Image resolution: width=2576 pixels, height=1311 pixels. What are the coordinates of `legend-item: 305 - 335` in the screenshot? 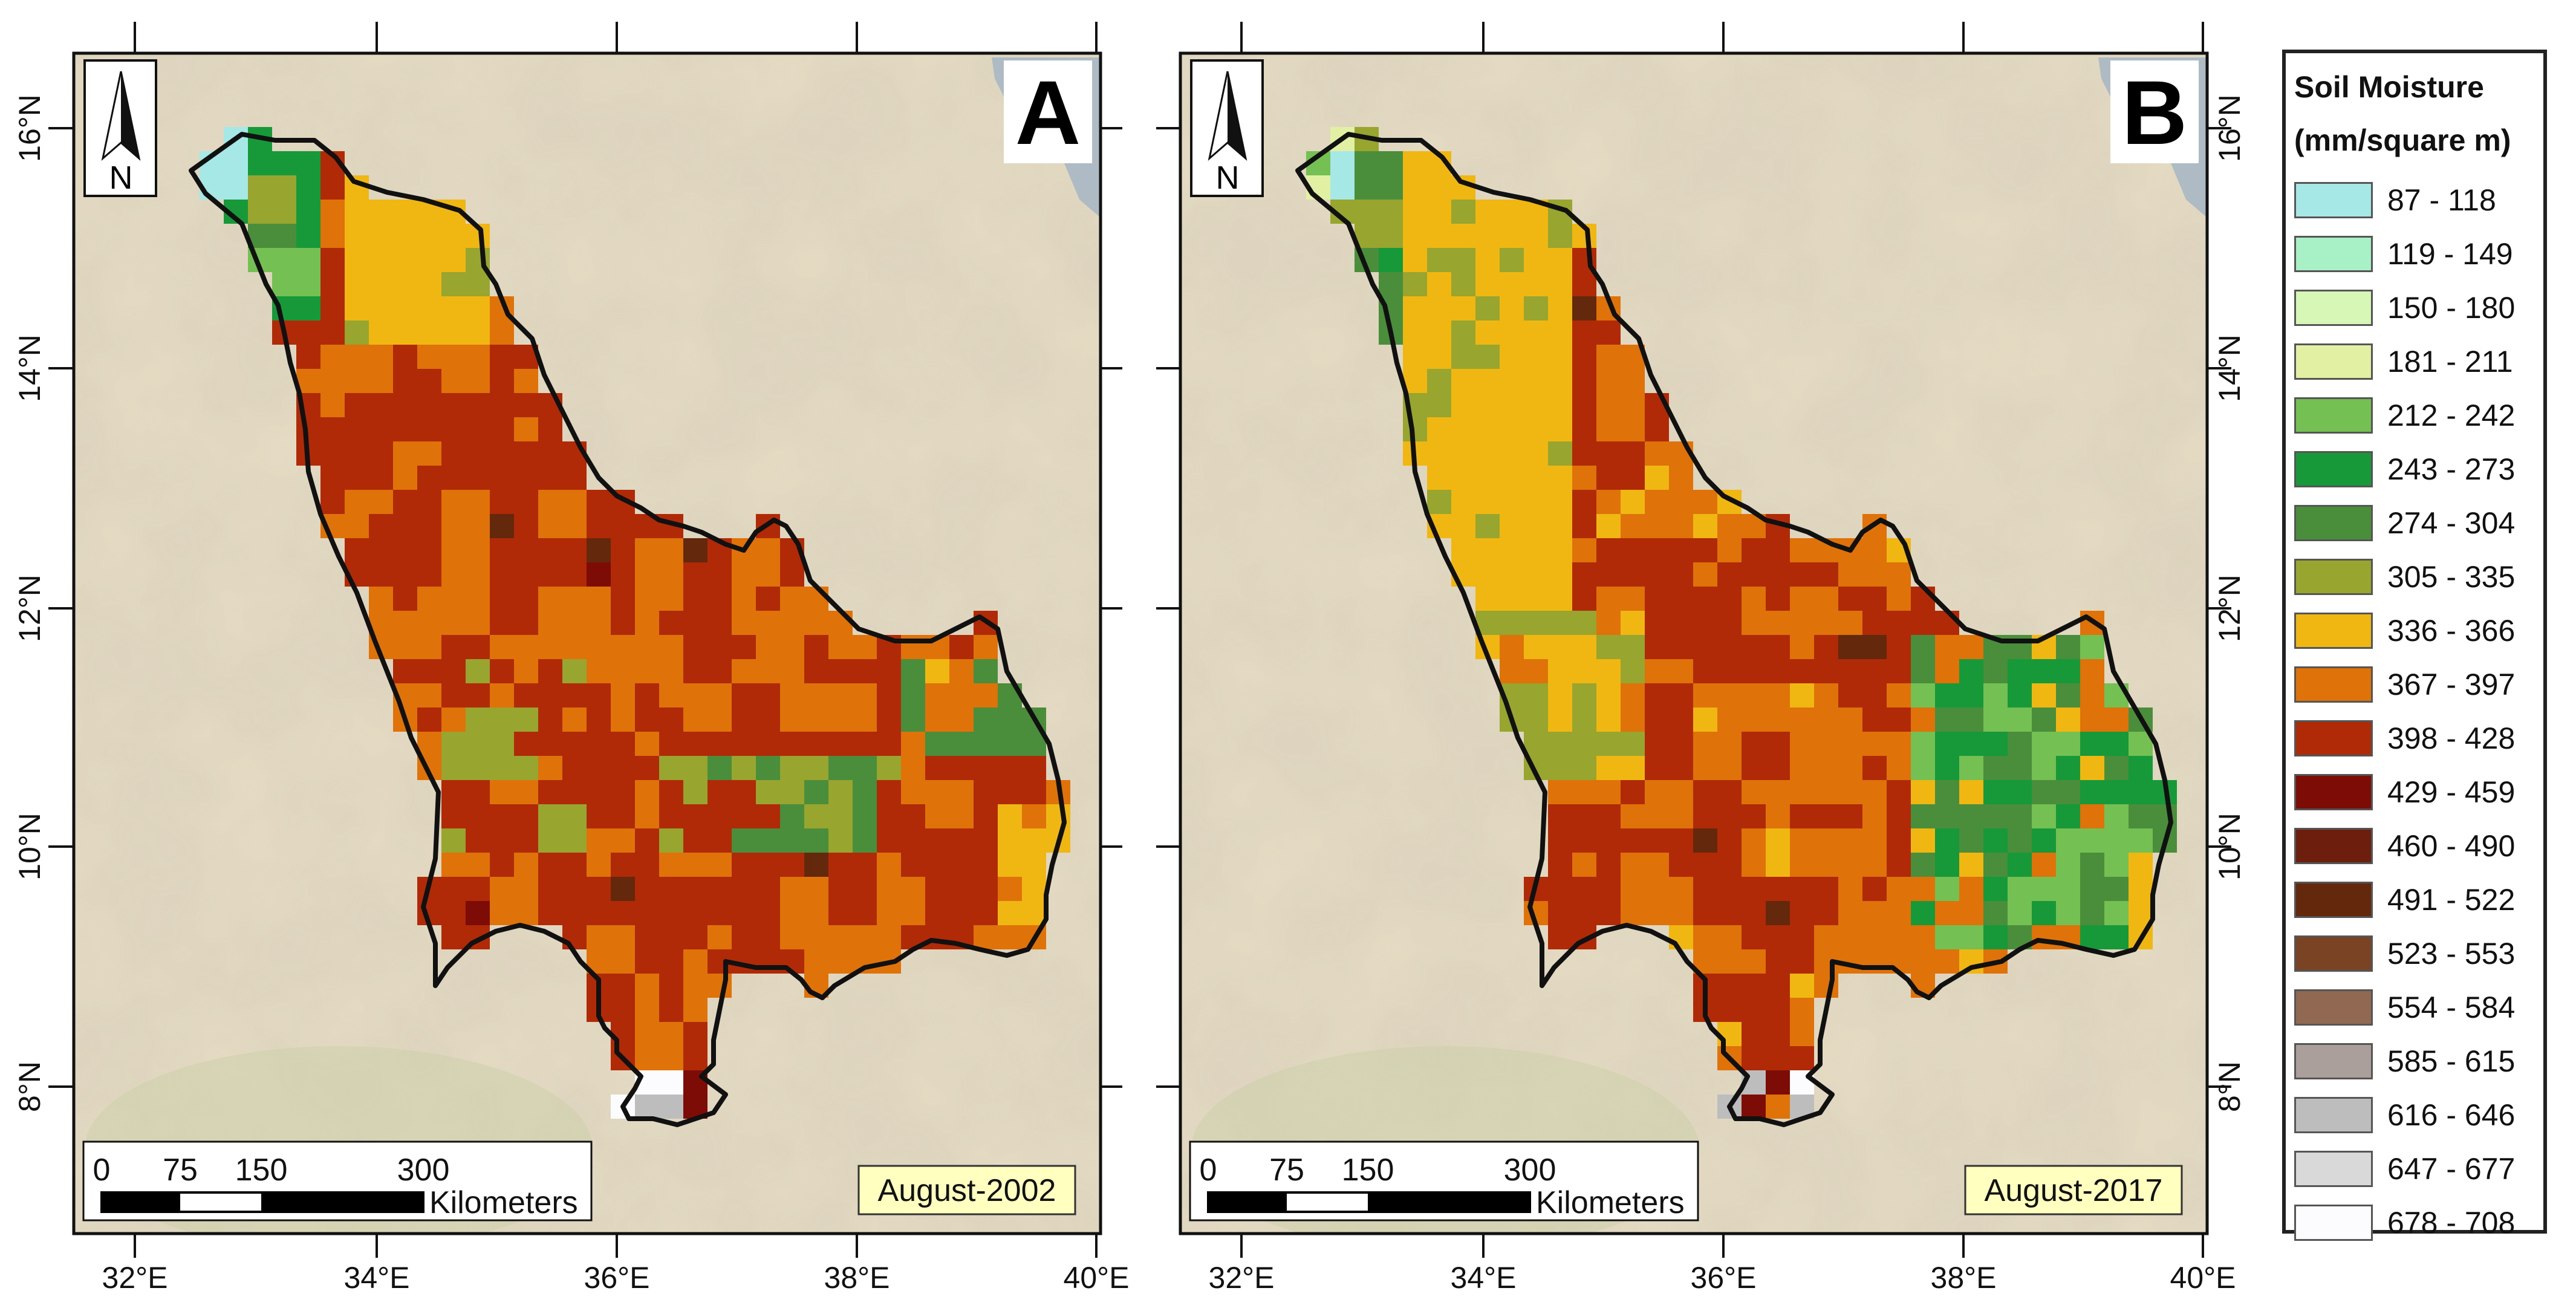 It's located at (2419, 577).